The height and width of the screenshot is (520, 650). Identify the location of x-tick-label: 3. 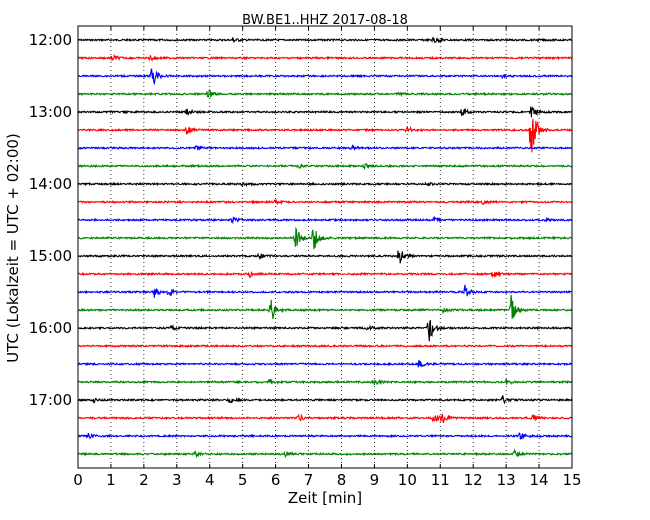
(177, 480).